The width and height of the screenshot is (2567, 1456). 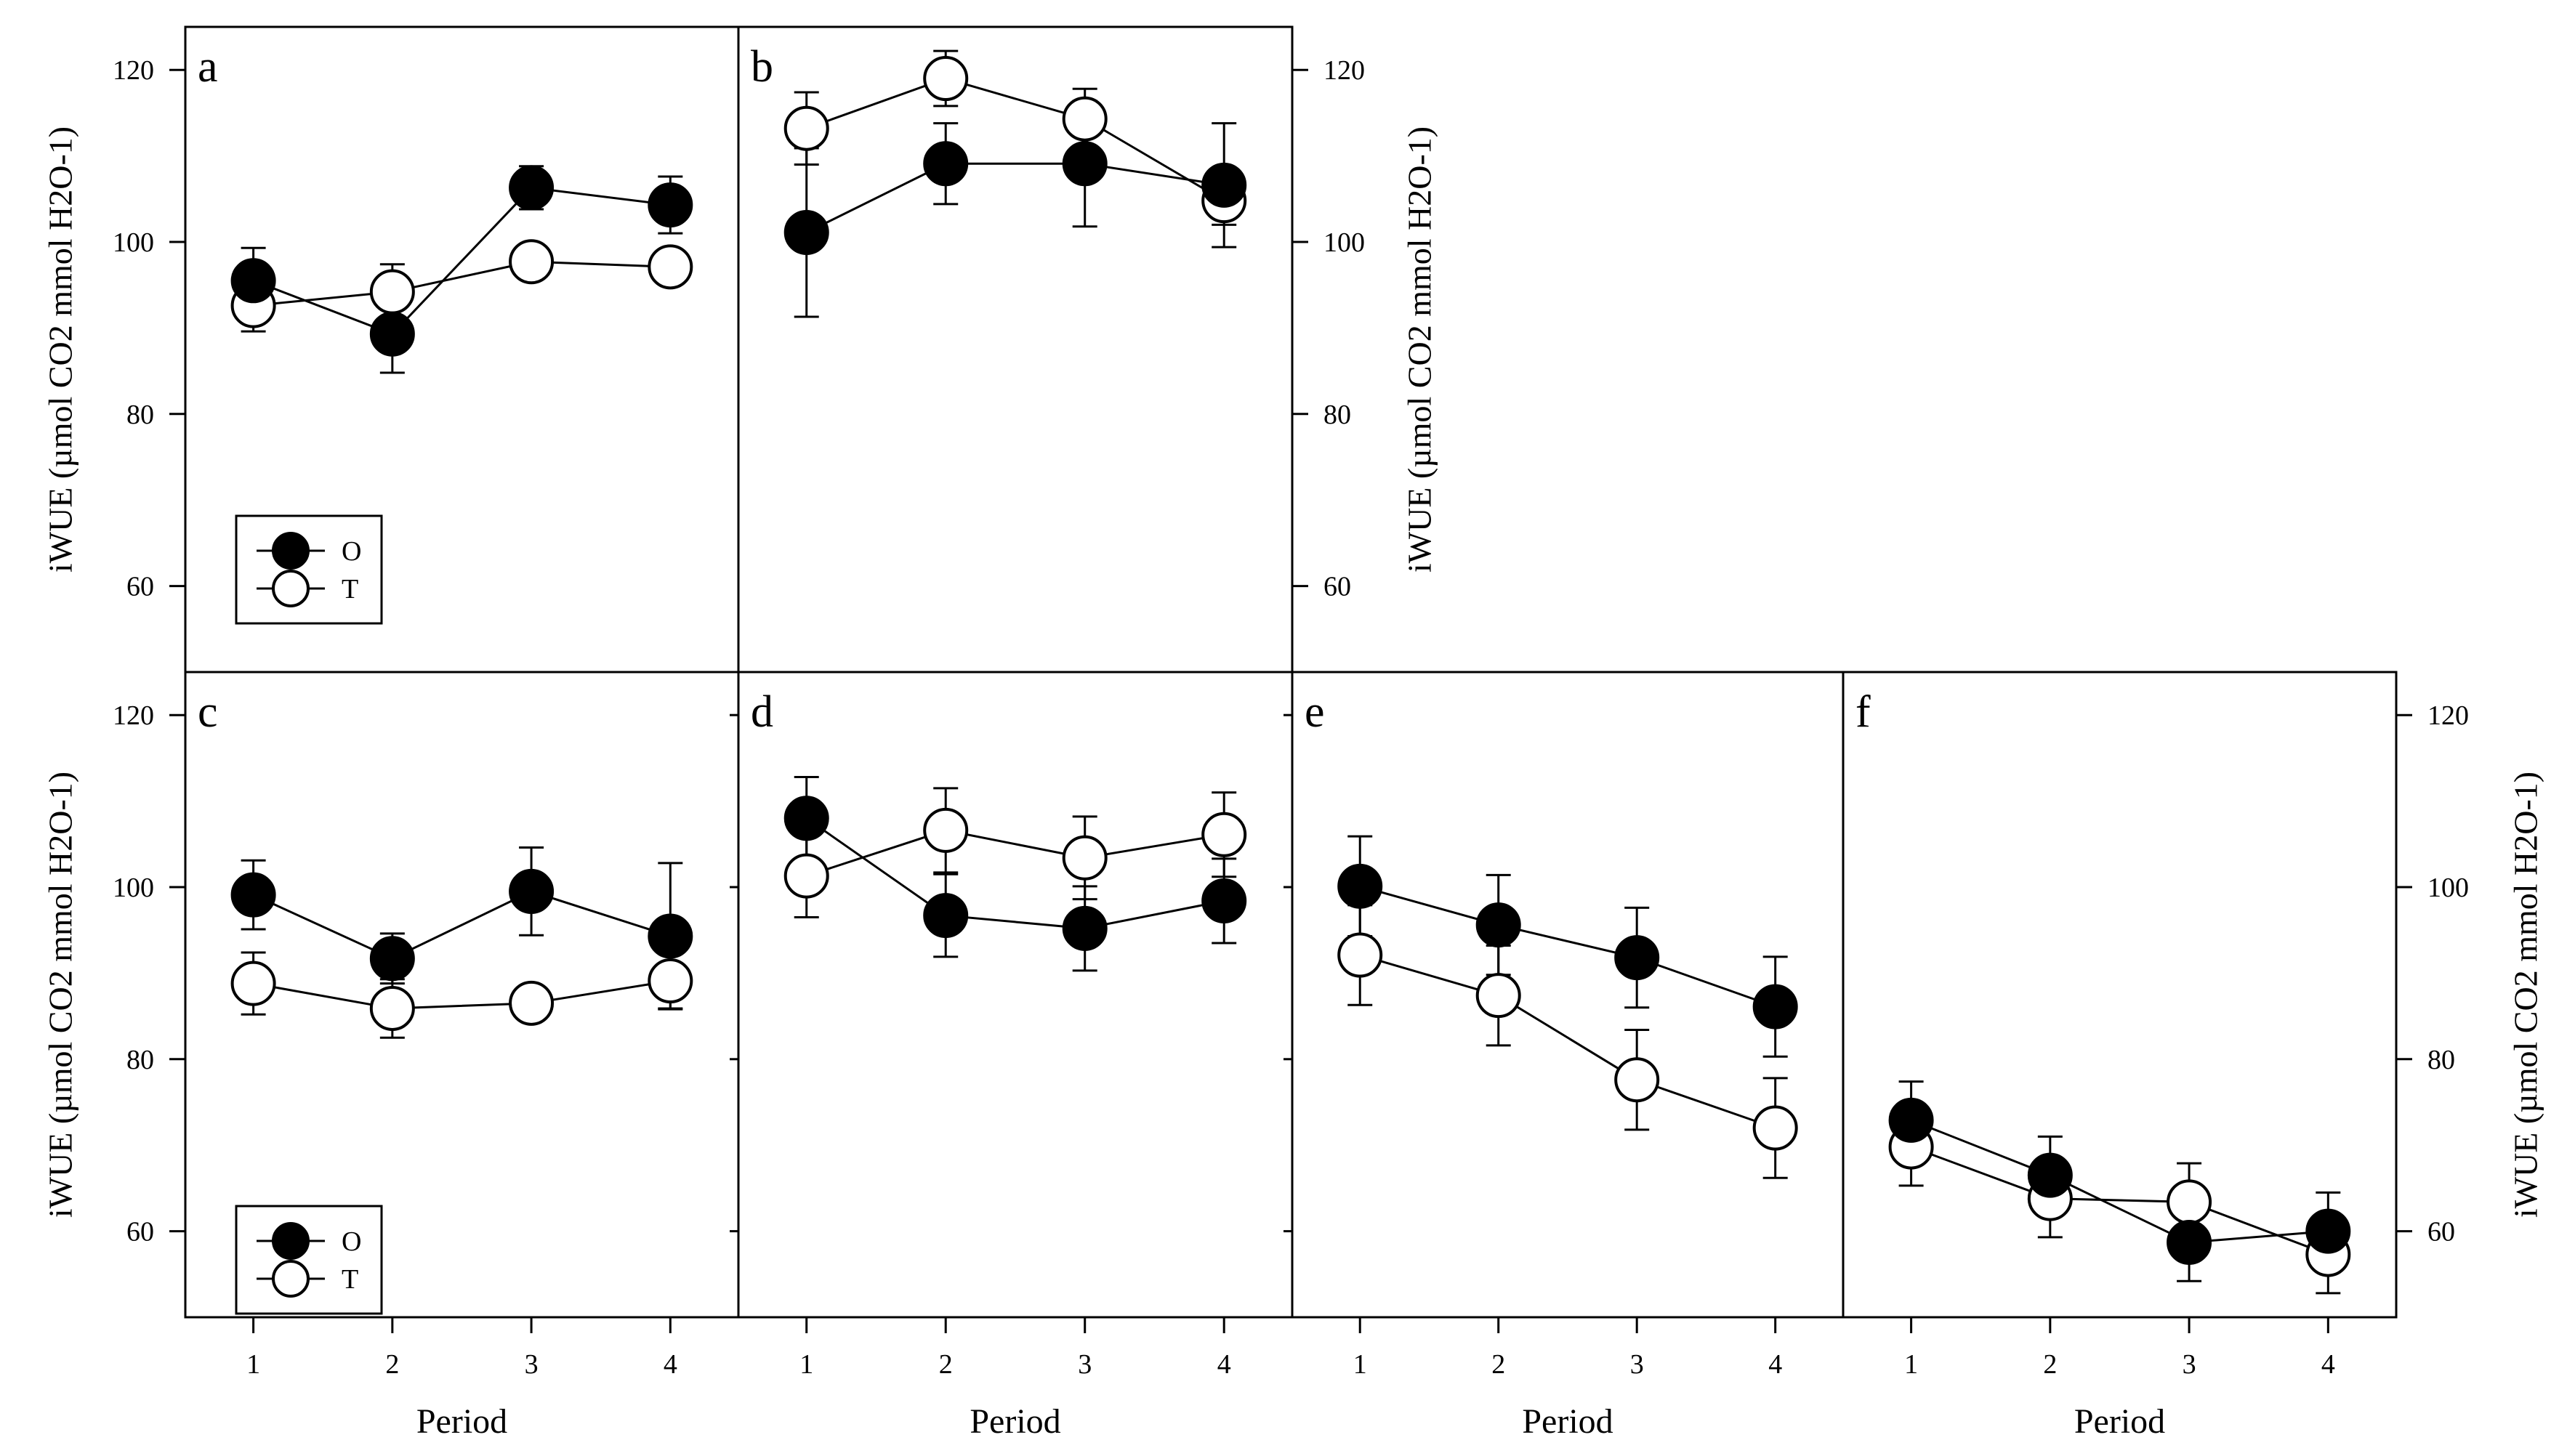 What do you see at coordinates (60, 349) in the screenshot?
I see `y-axis-label-a: iWUE (µmol CO2 mmol H2O-1)` at bounding box center [60, 349].